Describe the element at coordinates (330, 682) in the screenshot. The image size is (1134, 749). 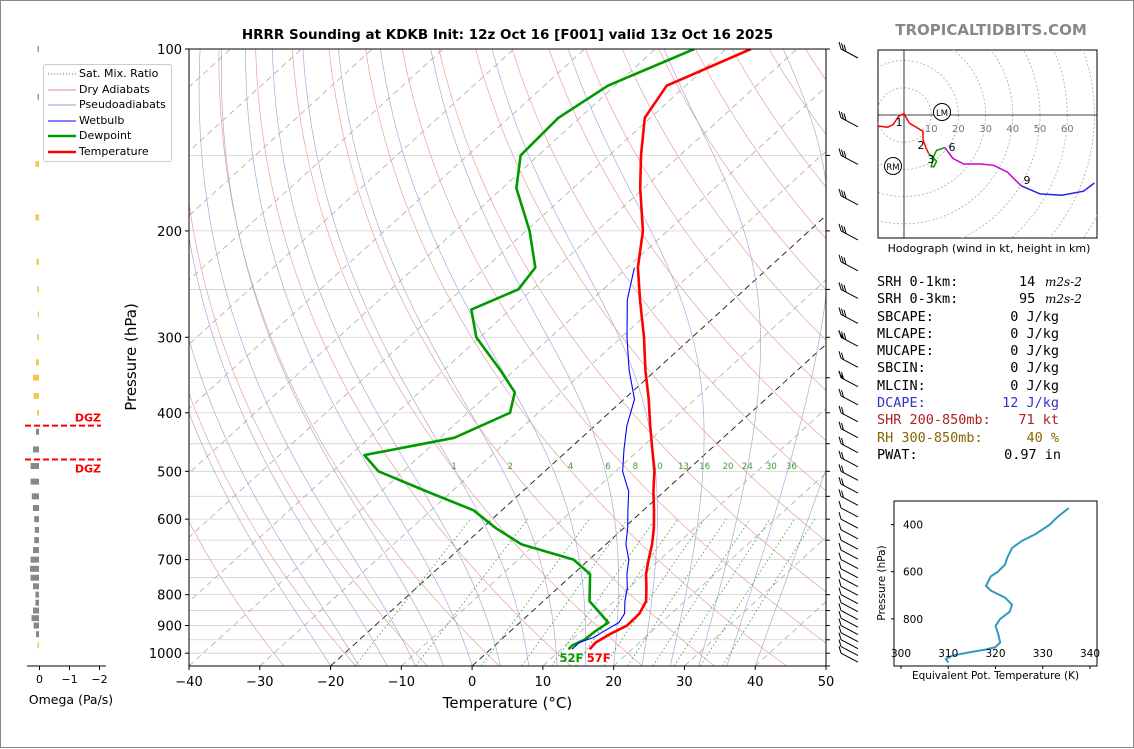
I see `x-tick-label: −20` at that location.